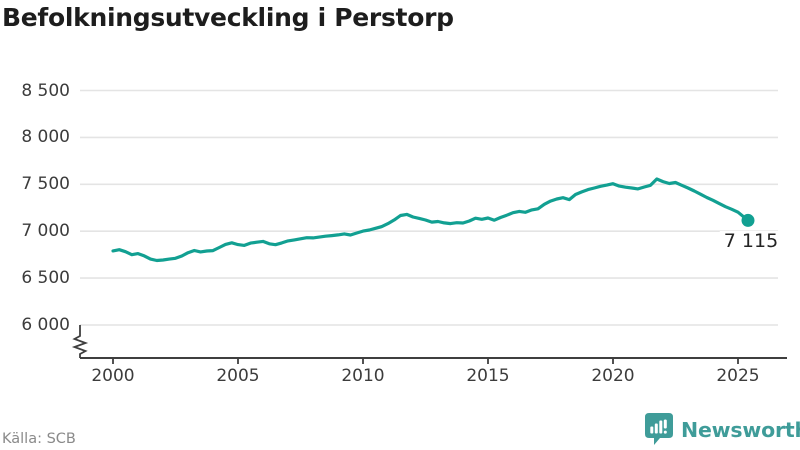 The image size is (800, 450). Describe the element at coordinates (39, 439) in the screenshot. I see `source-attribution: Källa: SCB` at that location.